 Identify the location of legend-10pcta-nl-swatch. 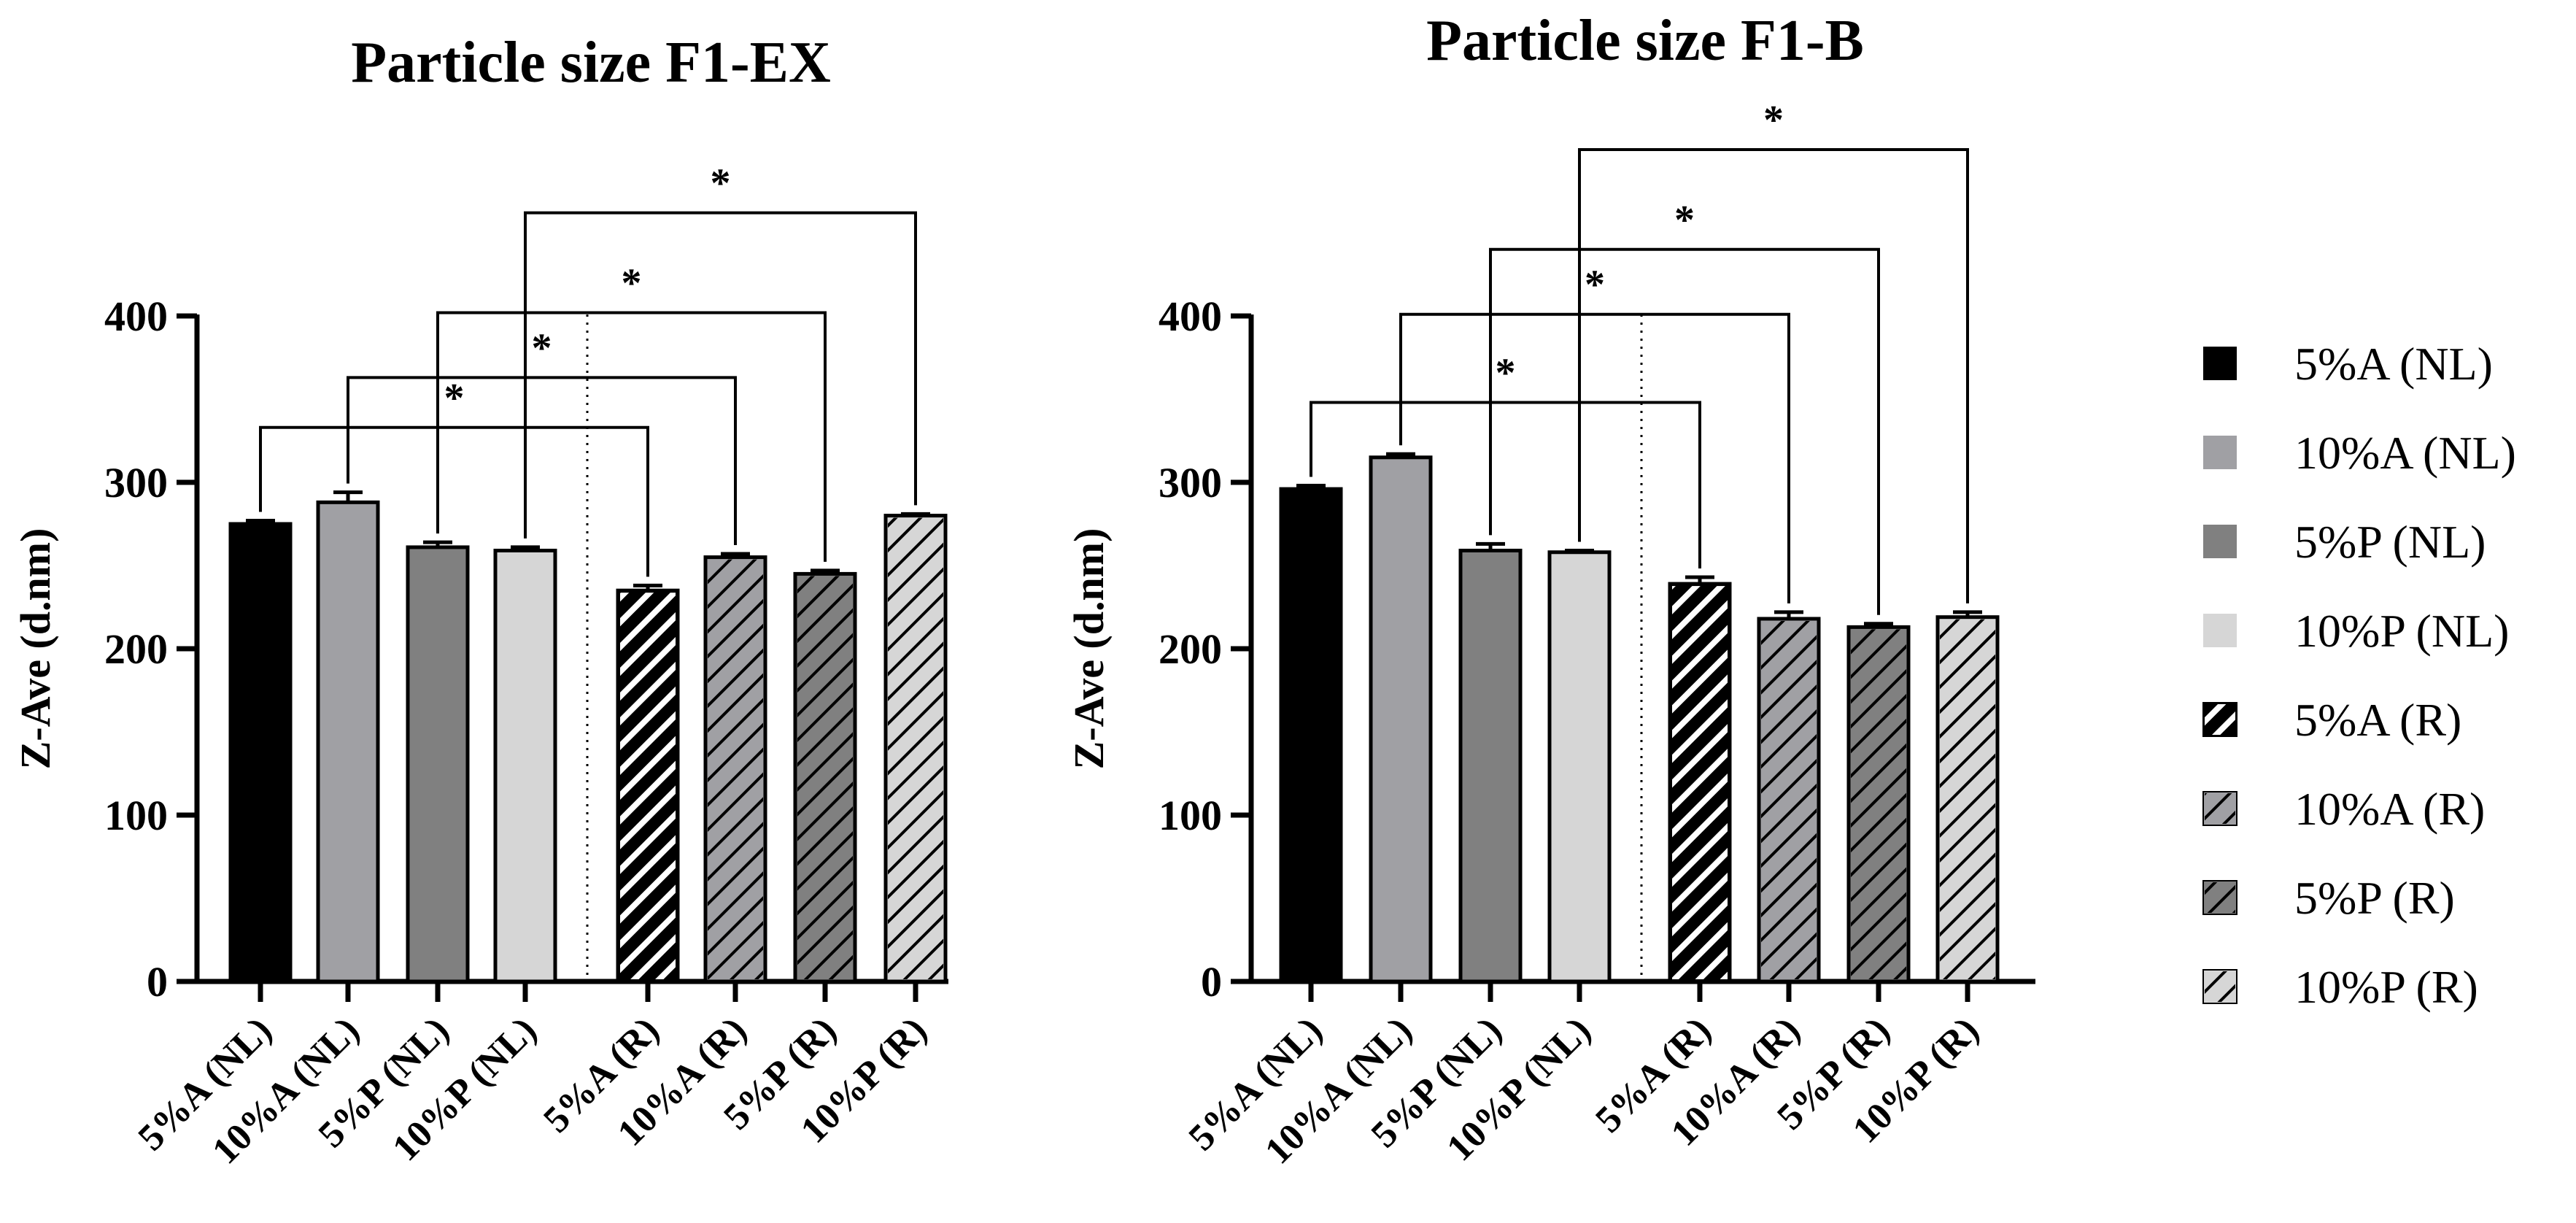
(2220, 452).